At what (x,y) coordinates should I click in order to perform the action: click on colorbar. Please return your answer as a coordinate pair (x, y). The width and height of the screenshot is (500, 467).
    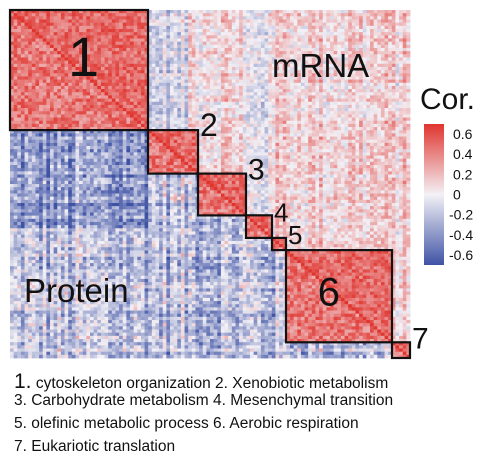
    Looking at the image, I should click on (434, 194).